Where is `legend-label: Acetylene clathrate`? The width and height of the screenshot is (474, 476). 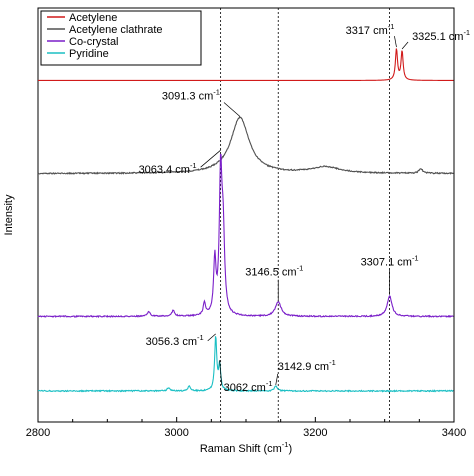 legend-label: Acetylene clathrate is located at coordinates (116, 30).